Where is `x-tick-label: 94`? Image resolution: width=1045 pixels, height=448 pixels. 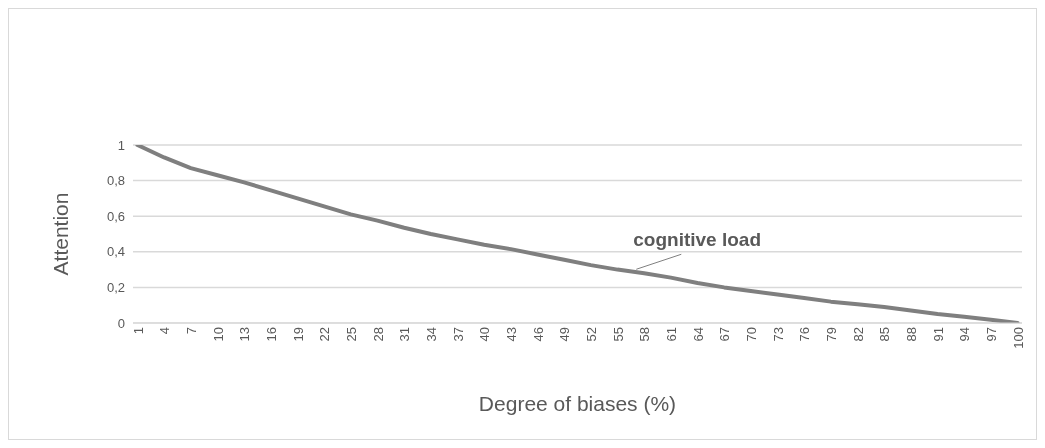 x-tick-label: 94 is located at coordinates (965, 334).